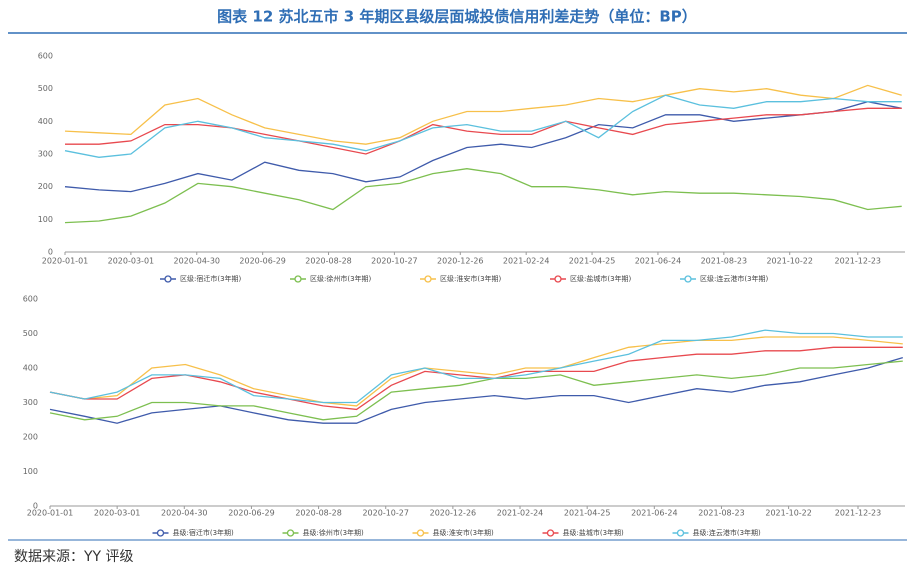  Describe the element at coordinates (457, 17) in the screenshot. I see `figure-title: 图表 12 苏北五市 3 年期区县级层面城投债信用利差走势（单位：BP）` at that location.